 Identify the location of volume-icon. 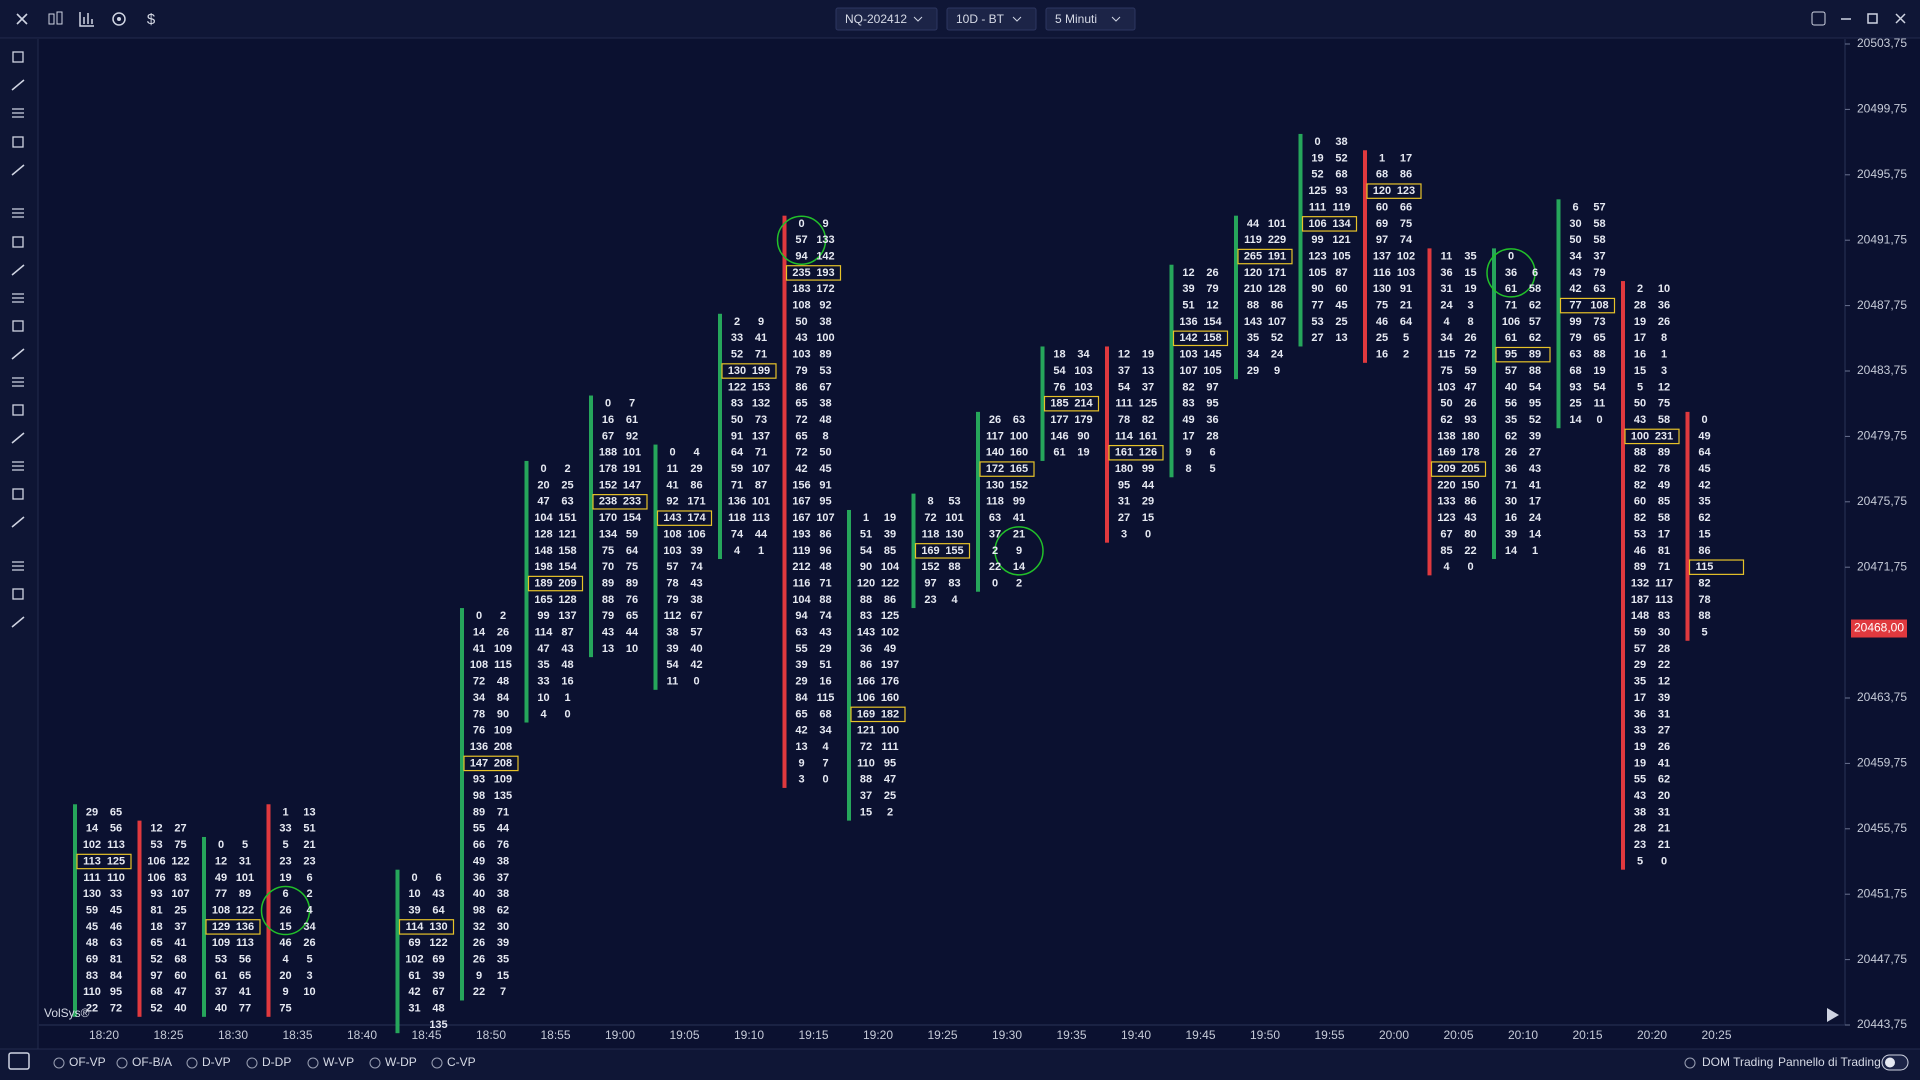
(86, 19).